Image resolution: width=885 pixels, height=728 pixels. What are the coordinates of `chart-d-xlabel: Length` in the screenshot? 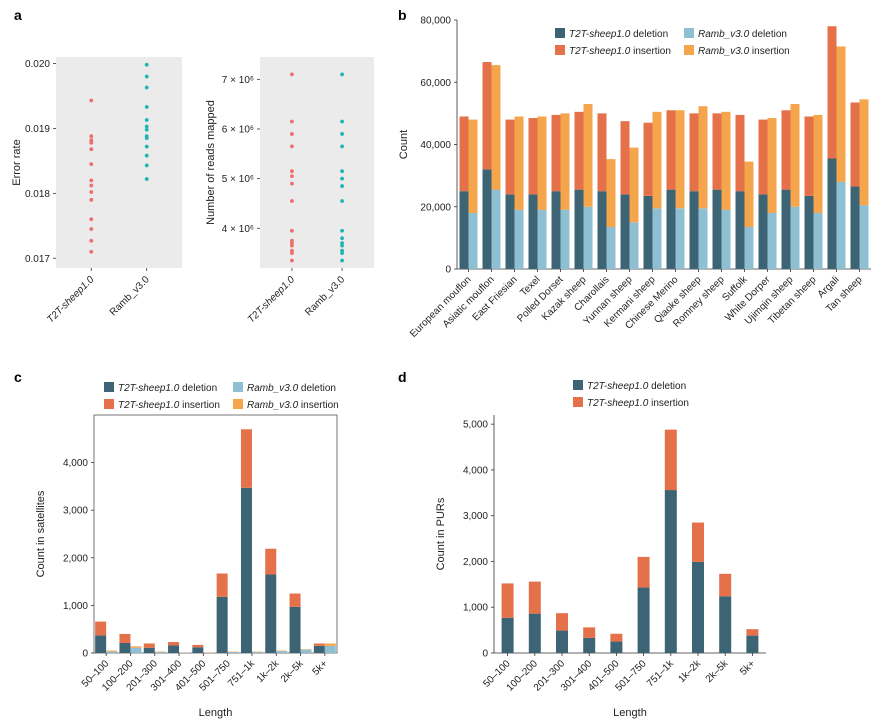 It's located at (630, 713).